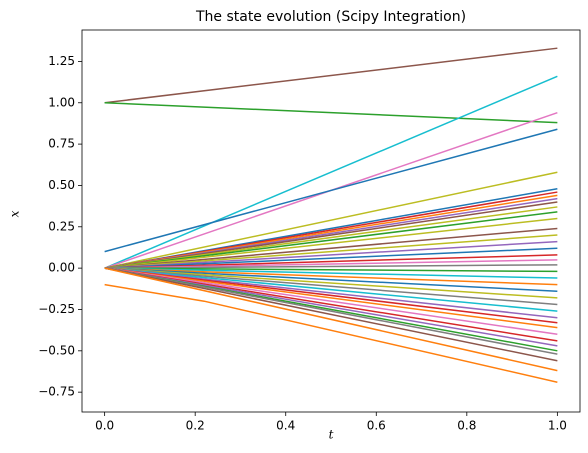  What do you see at coordinates (331, 435) in the screenshot?
I see `x-axis-label: t` at bounding box center [331, 435].